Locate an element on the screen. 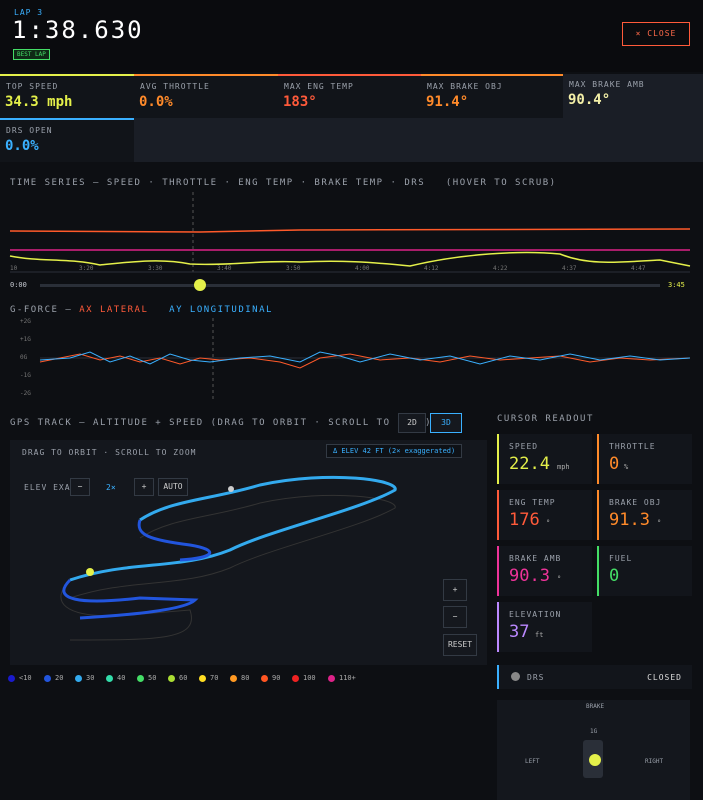 The width and height of the screenshot is (703, 800). zoom-out: − is located at coordinates (455, 617).